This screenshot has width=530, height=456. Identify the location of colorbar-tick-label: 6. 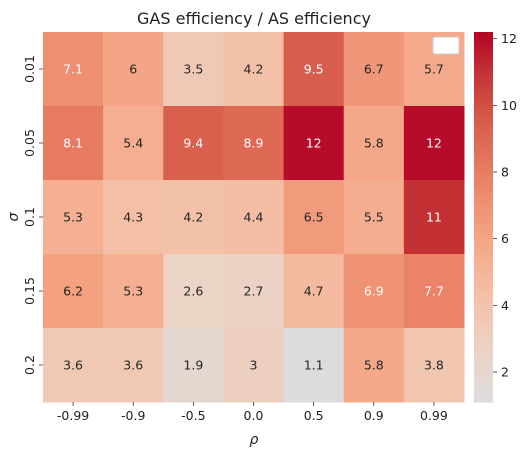
(505, 238).